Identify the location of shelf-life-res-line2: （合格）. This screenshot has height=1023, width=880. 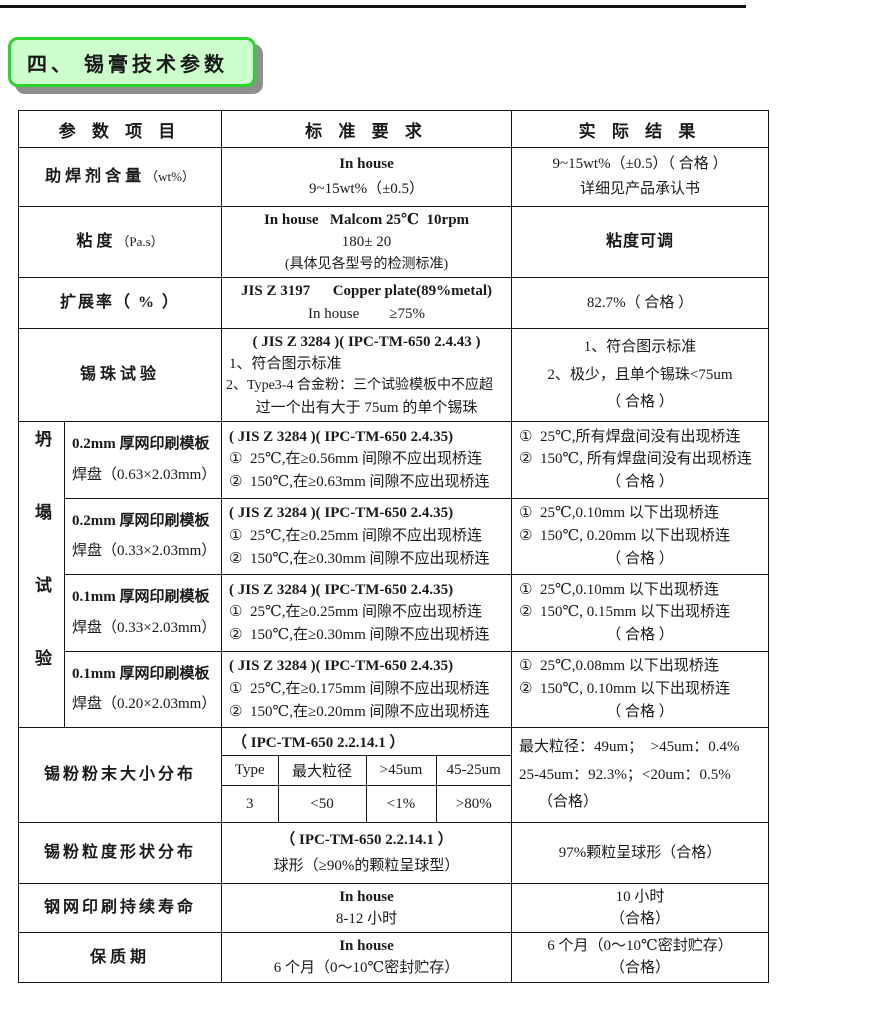
(639, 968).